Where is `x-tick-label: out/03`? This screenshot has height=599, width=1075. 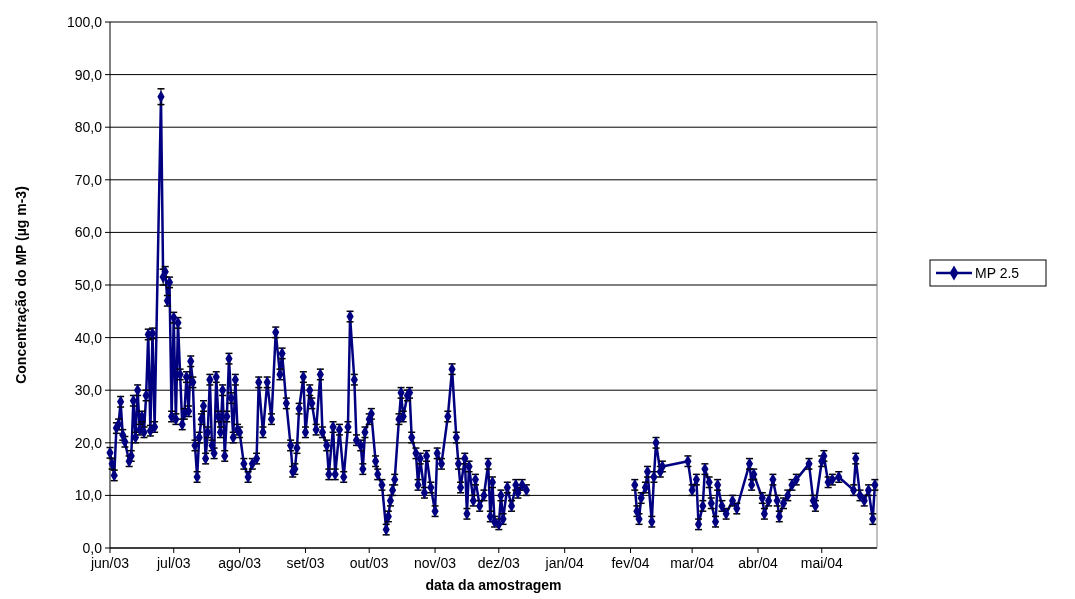
x-tick-label: out/03 is located at coordinates (369, 563).